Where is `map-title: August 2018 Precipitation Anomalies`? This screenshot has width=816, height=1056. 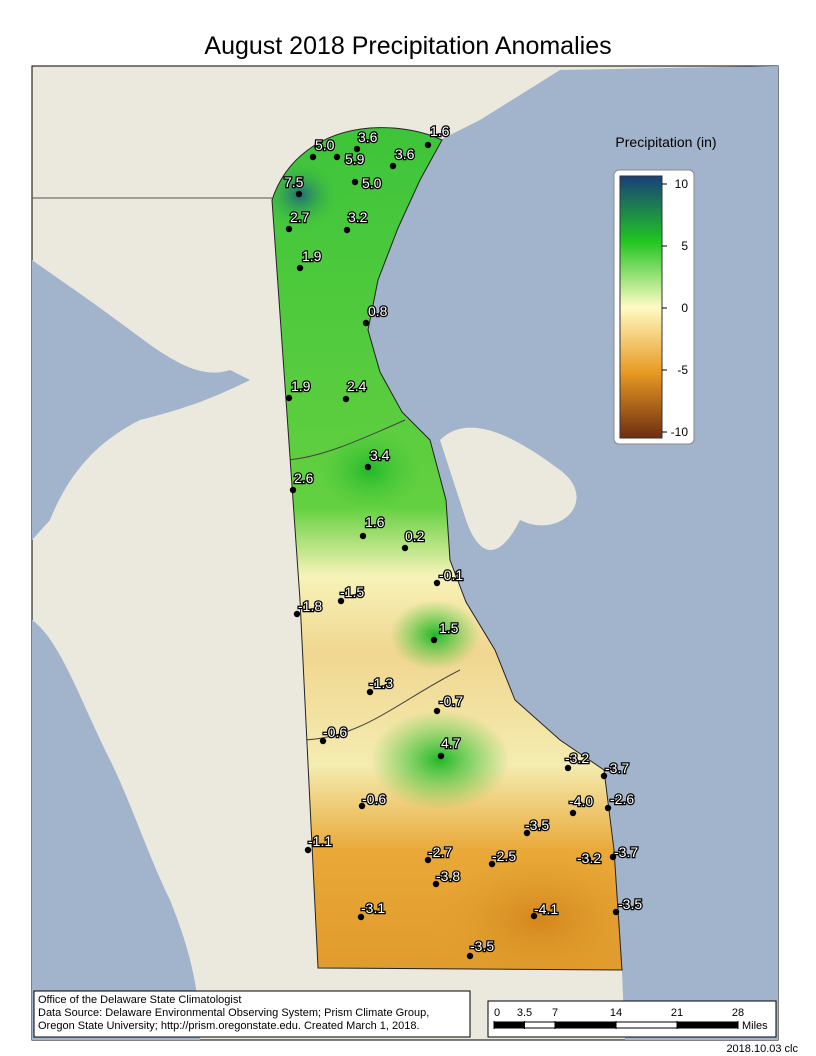
map-title: August 2018 Precipitation Anomalies is located at coordinates (407, 46).